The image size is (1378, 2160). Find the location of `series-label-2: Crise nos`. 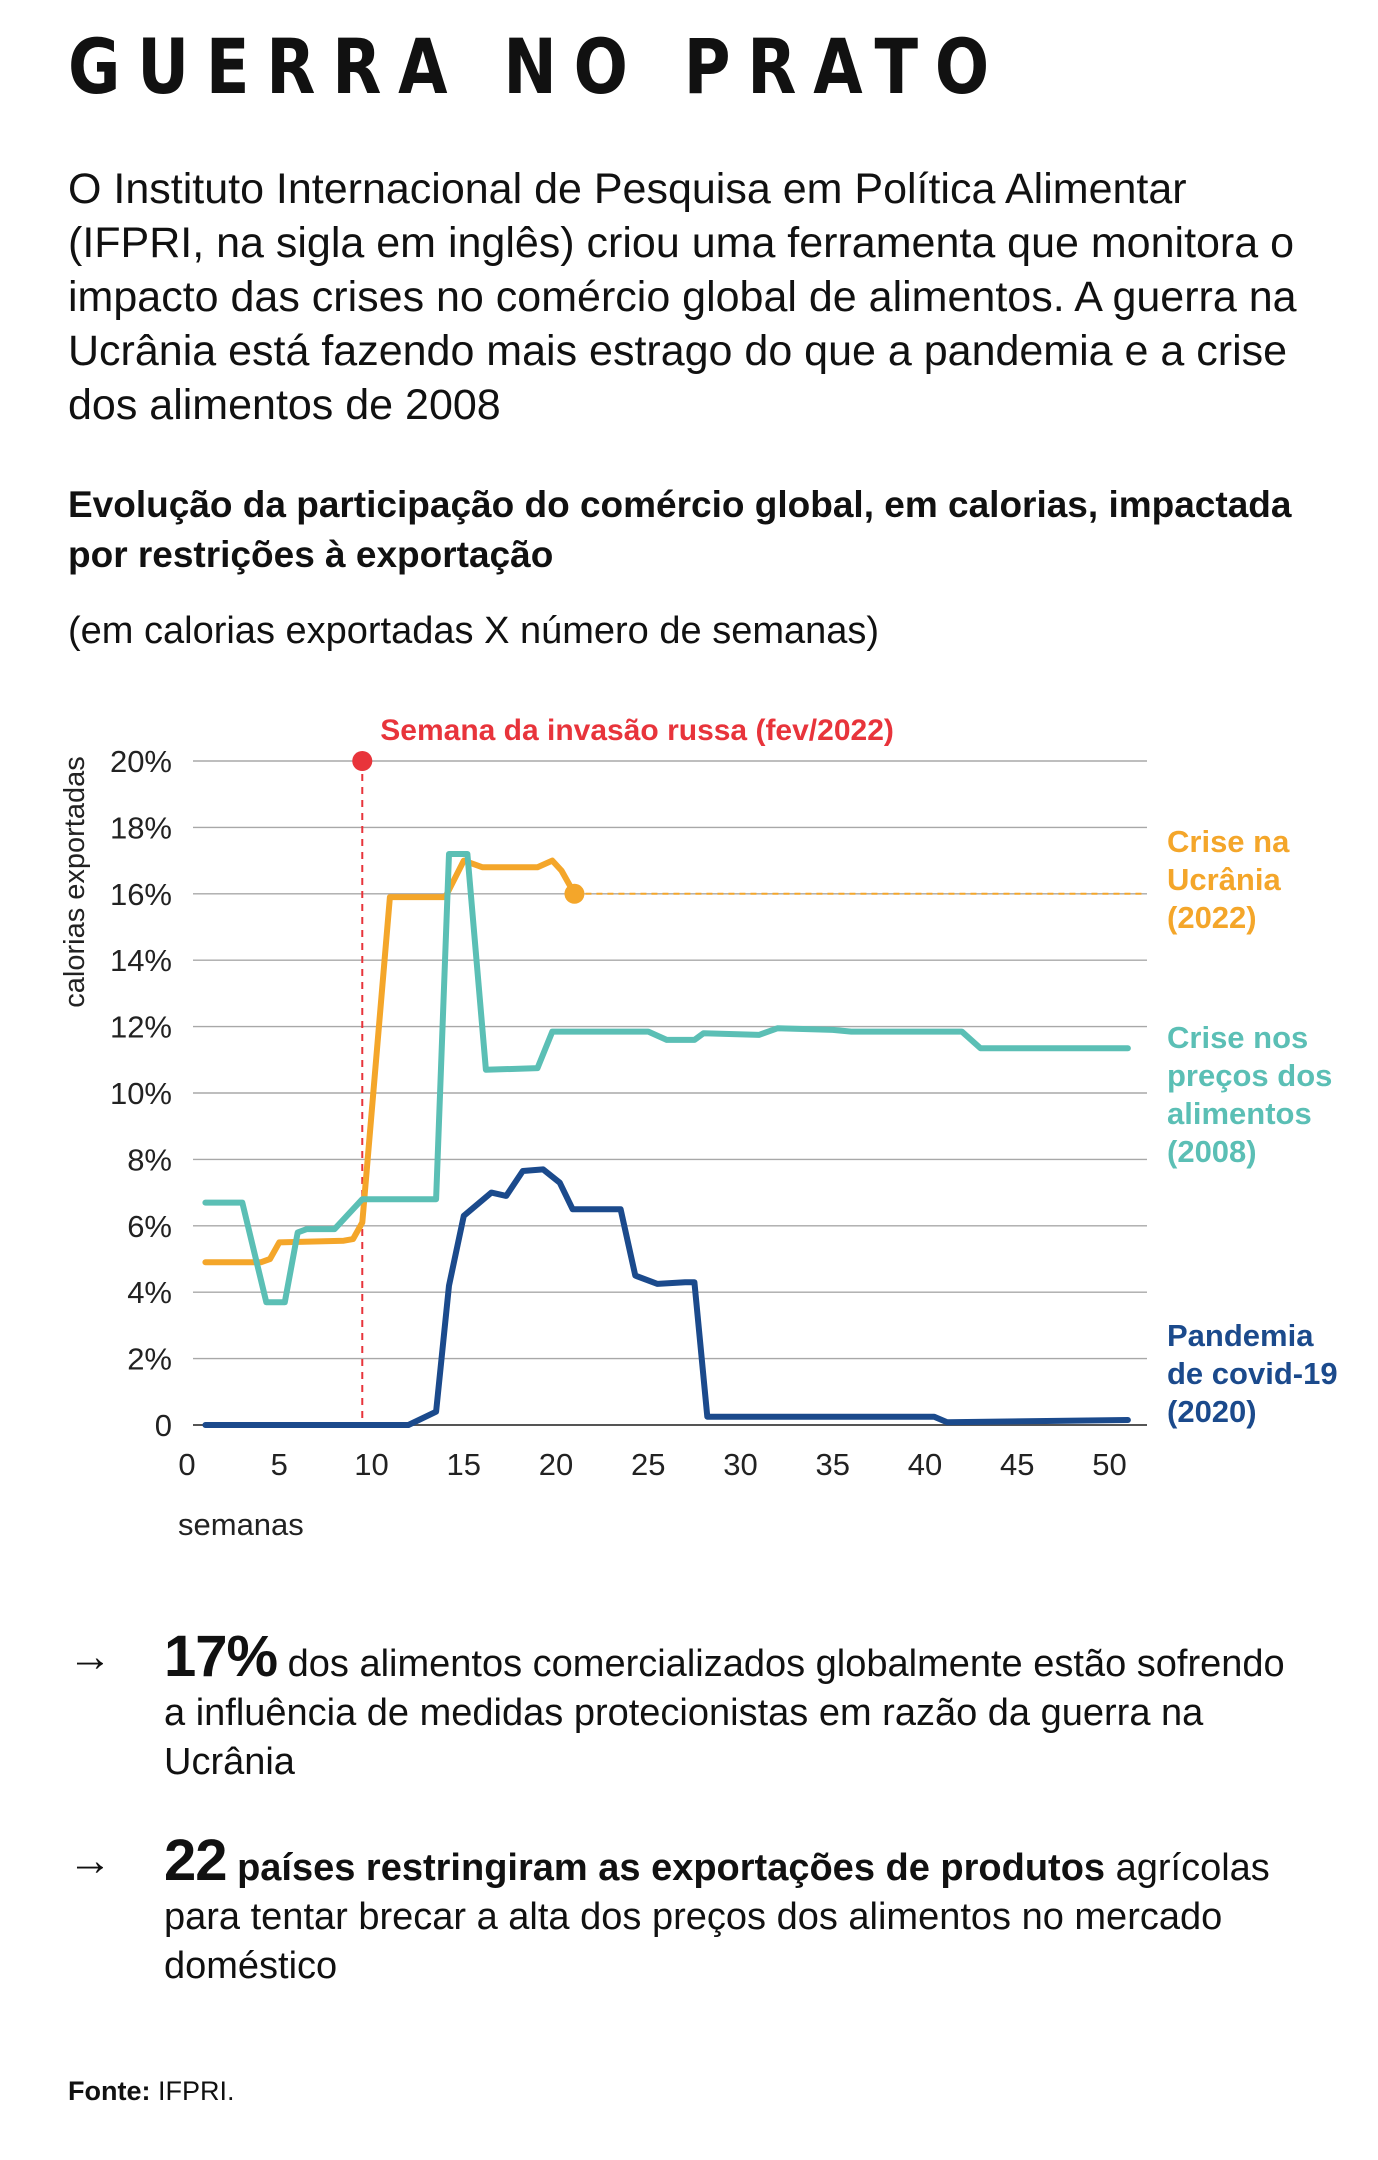

series-label-2: Crise nos is located at coordinates (1237, 1037).